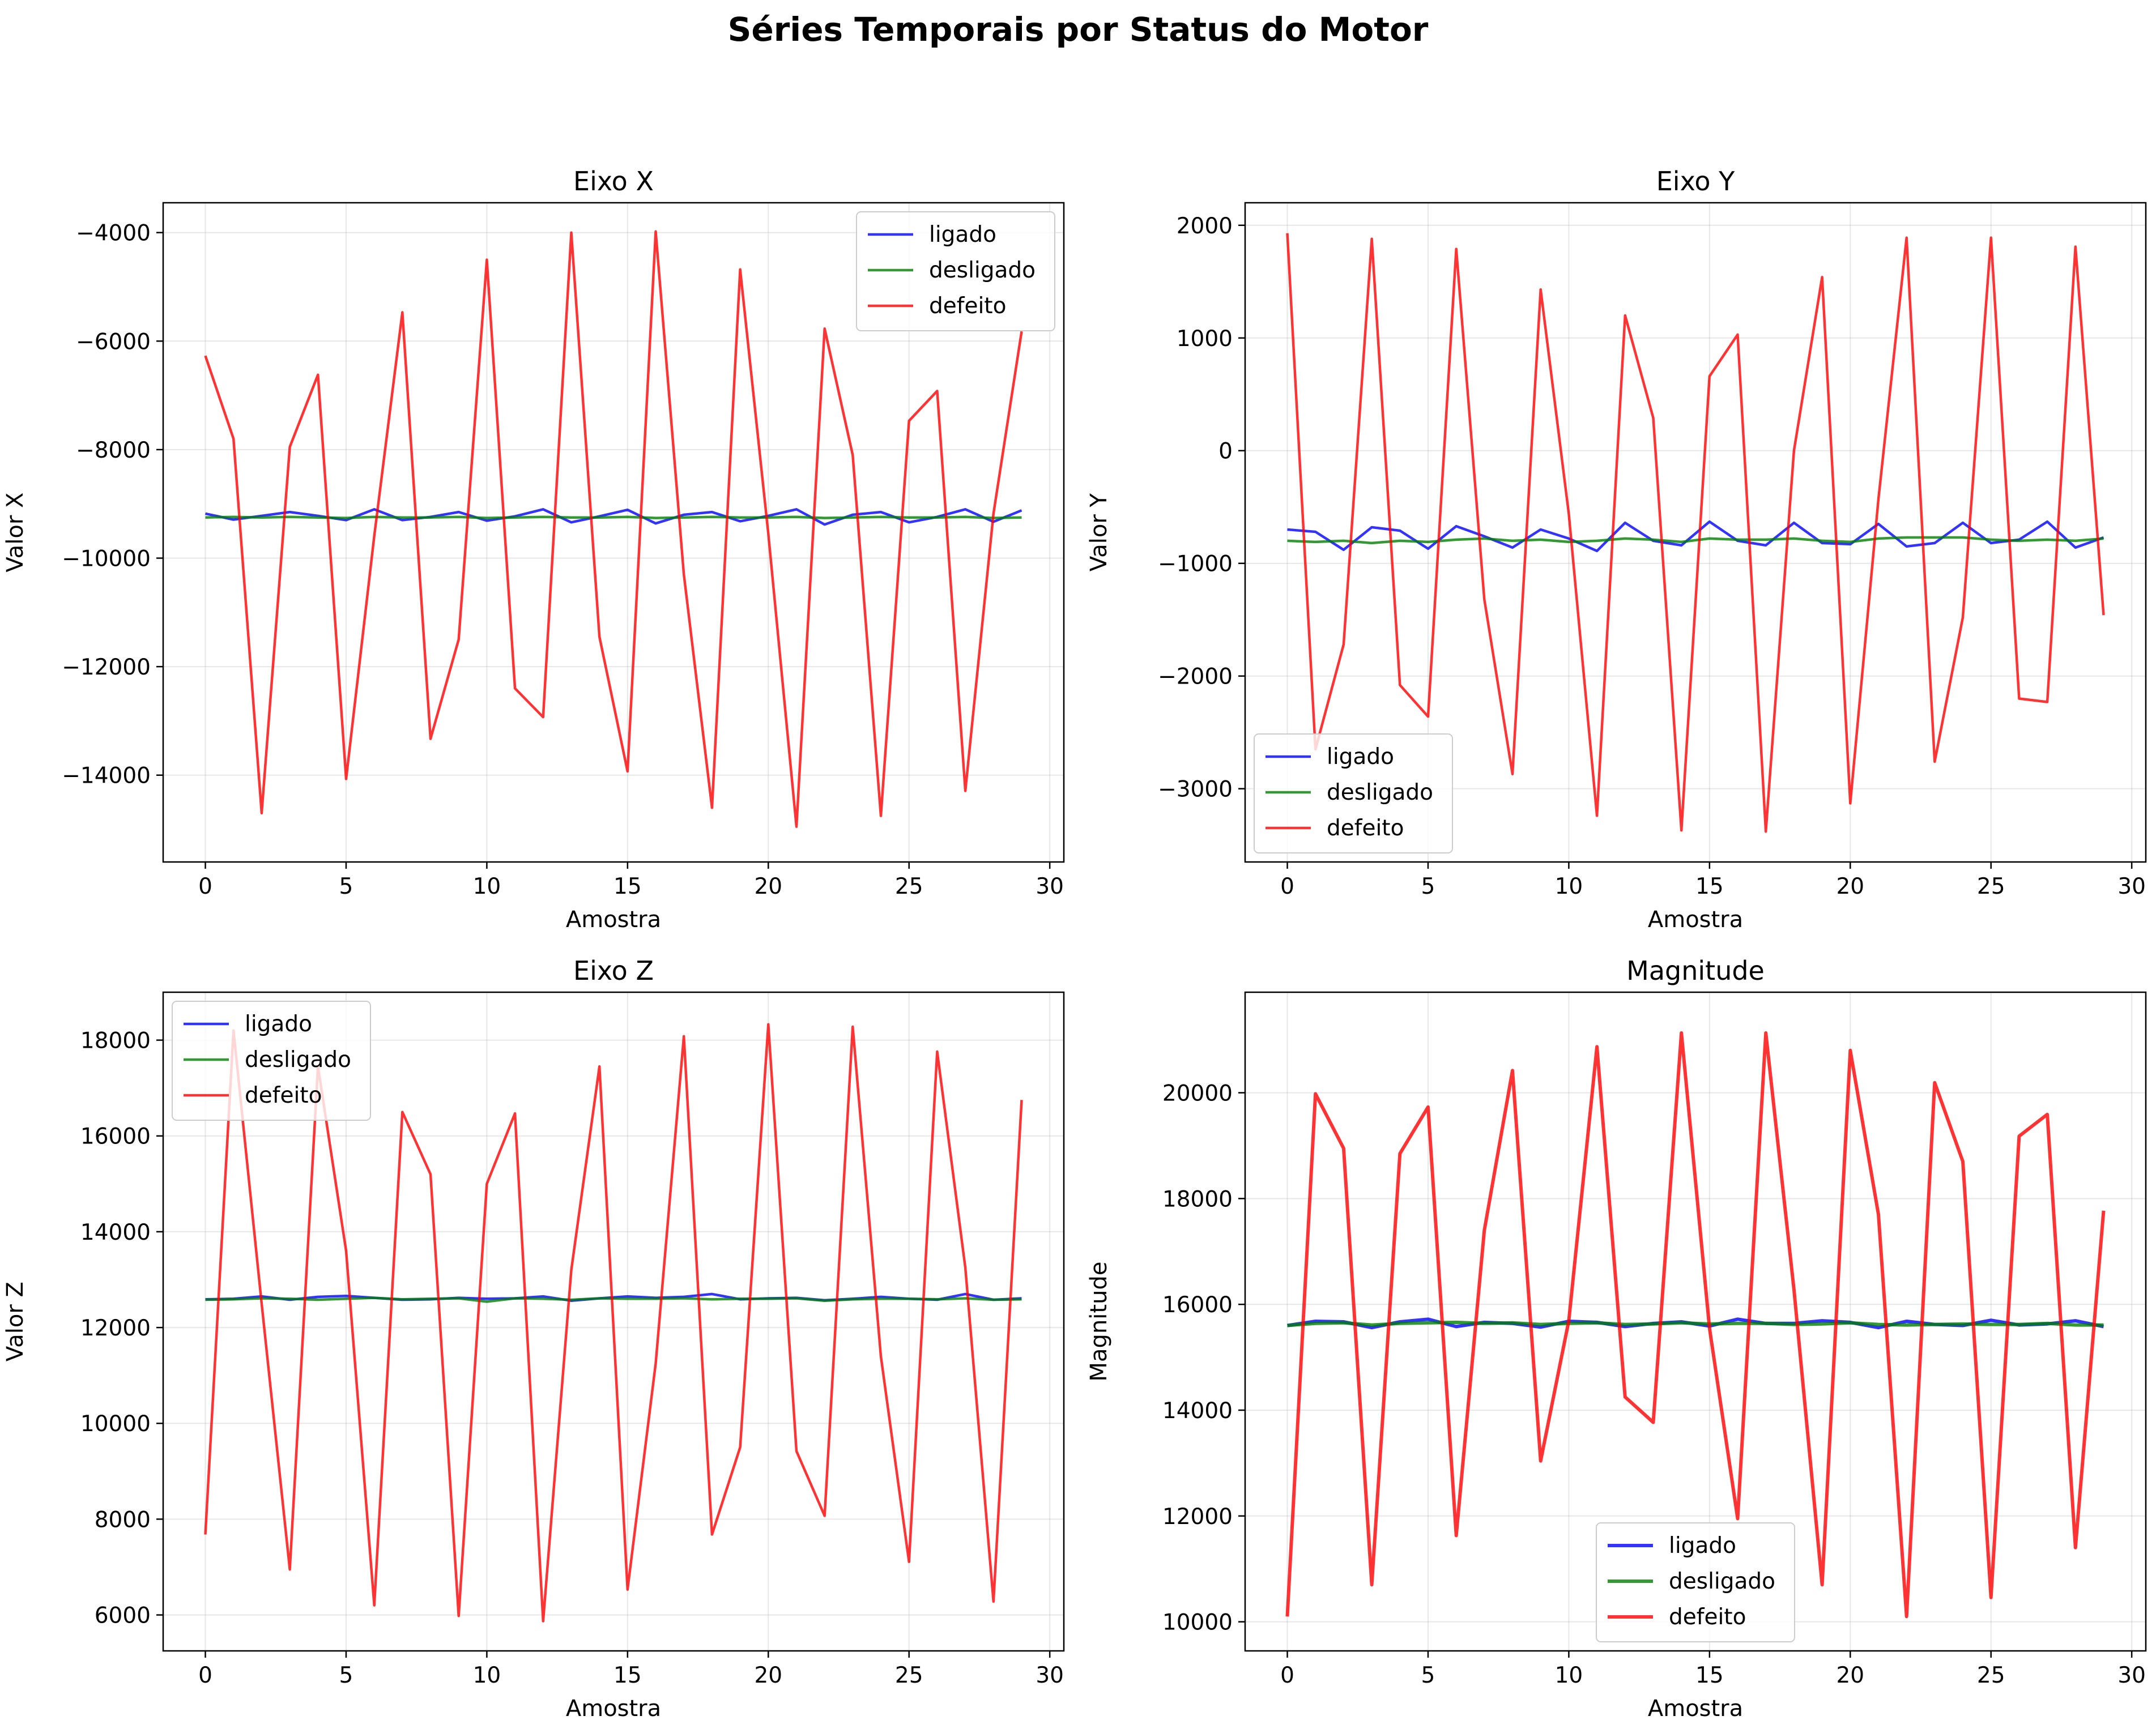 This screenshot has height=1733, width=2156. I want to click on y-tick-label: −3000, so click(1196, 790).